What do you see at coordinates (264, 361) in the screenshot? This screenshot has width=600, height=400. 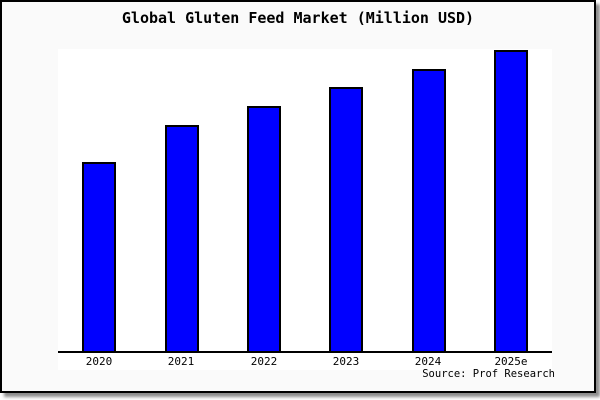 I see `x-tick-label-2022: 2022` at bounding box center [264, 361].